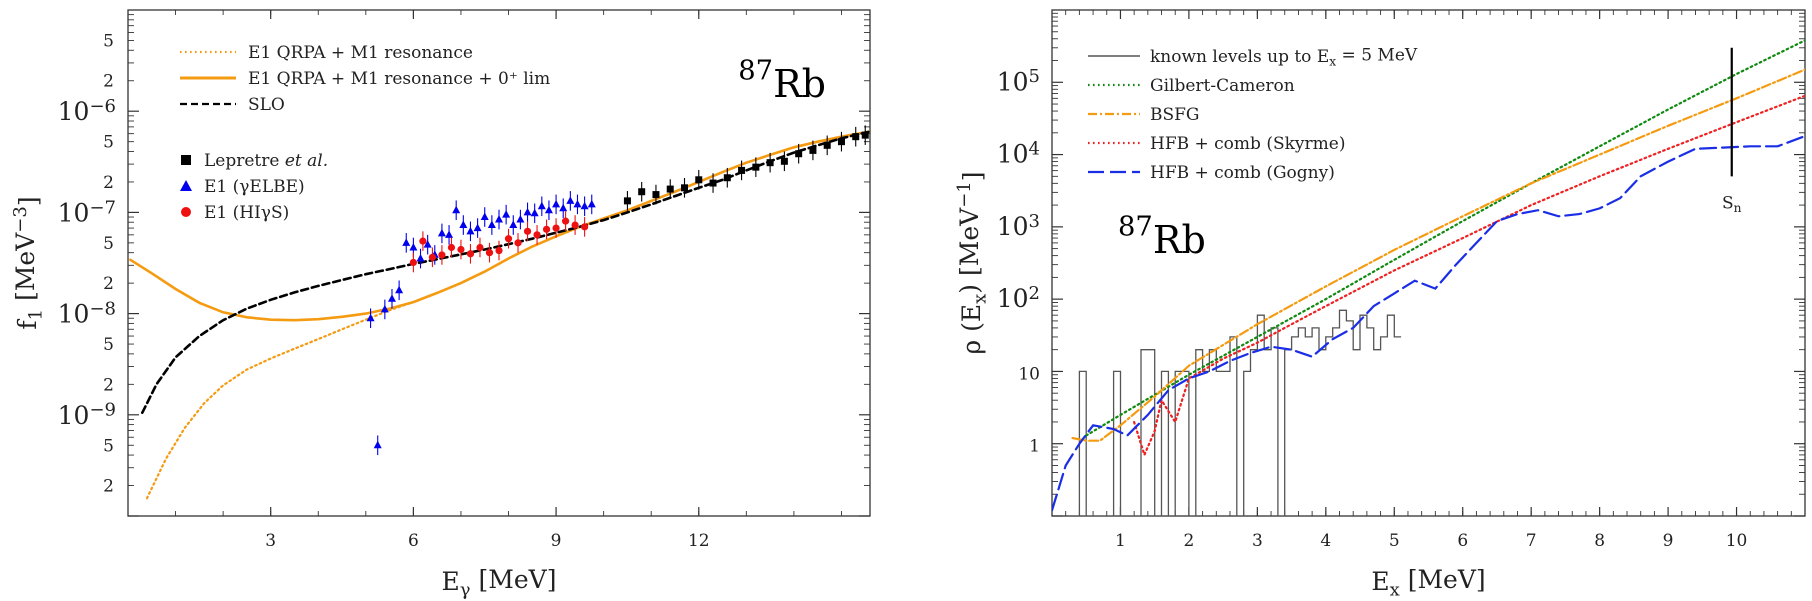  What do you see at coordinates (399, 79) in the screenshot?
I see `legend-entry: E1 QRPA + M1 resonance + 0⁺ lim` at bounding box center [399, 79].